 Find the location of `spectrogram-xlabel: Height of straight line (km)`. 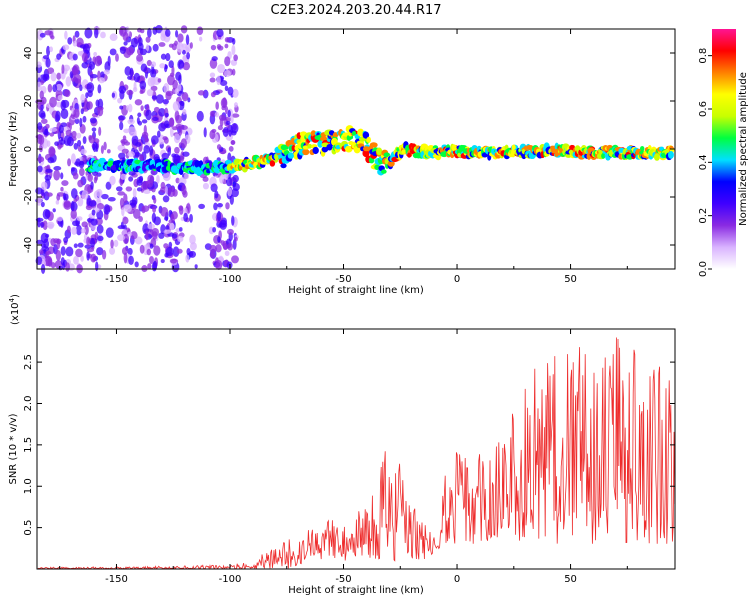

spectrogram-xlabel: Height of straight line (km) is located at coordinates (356, 290).